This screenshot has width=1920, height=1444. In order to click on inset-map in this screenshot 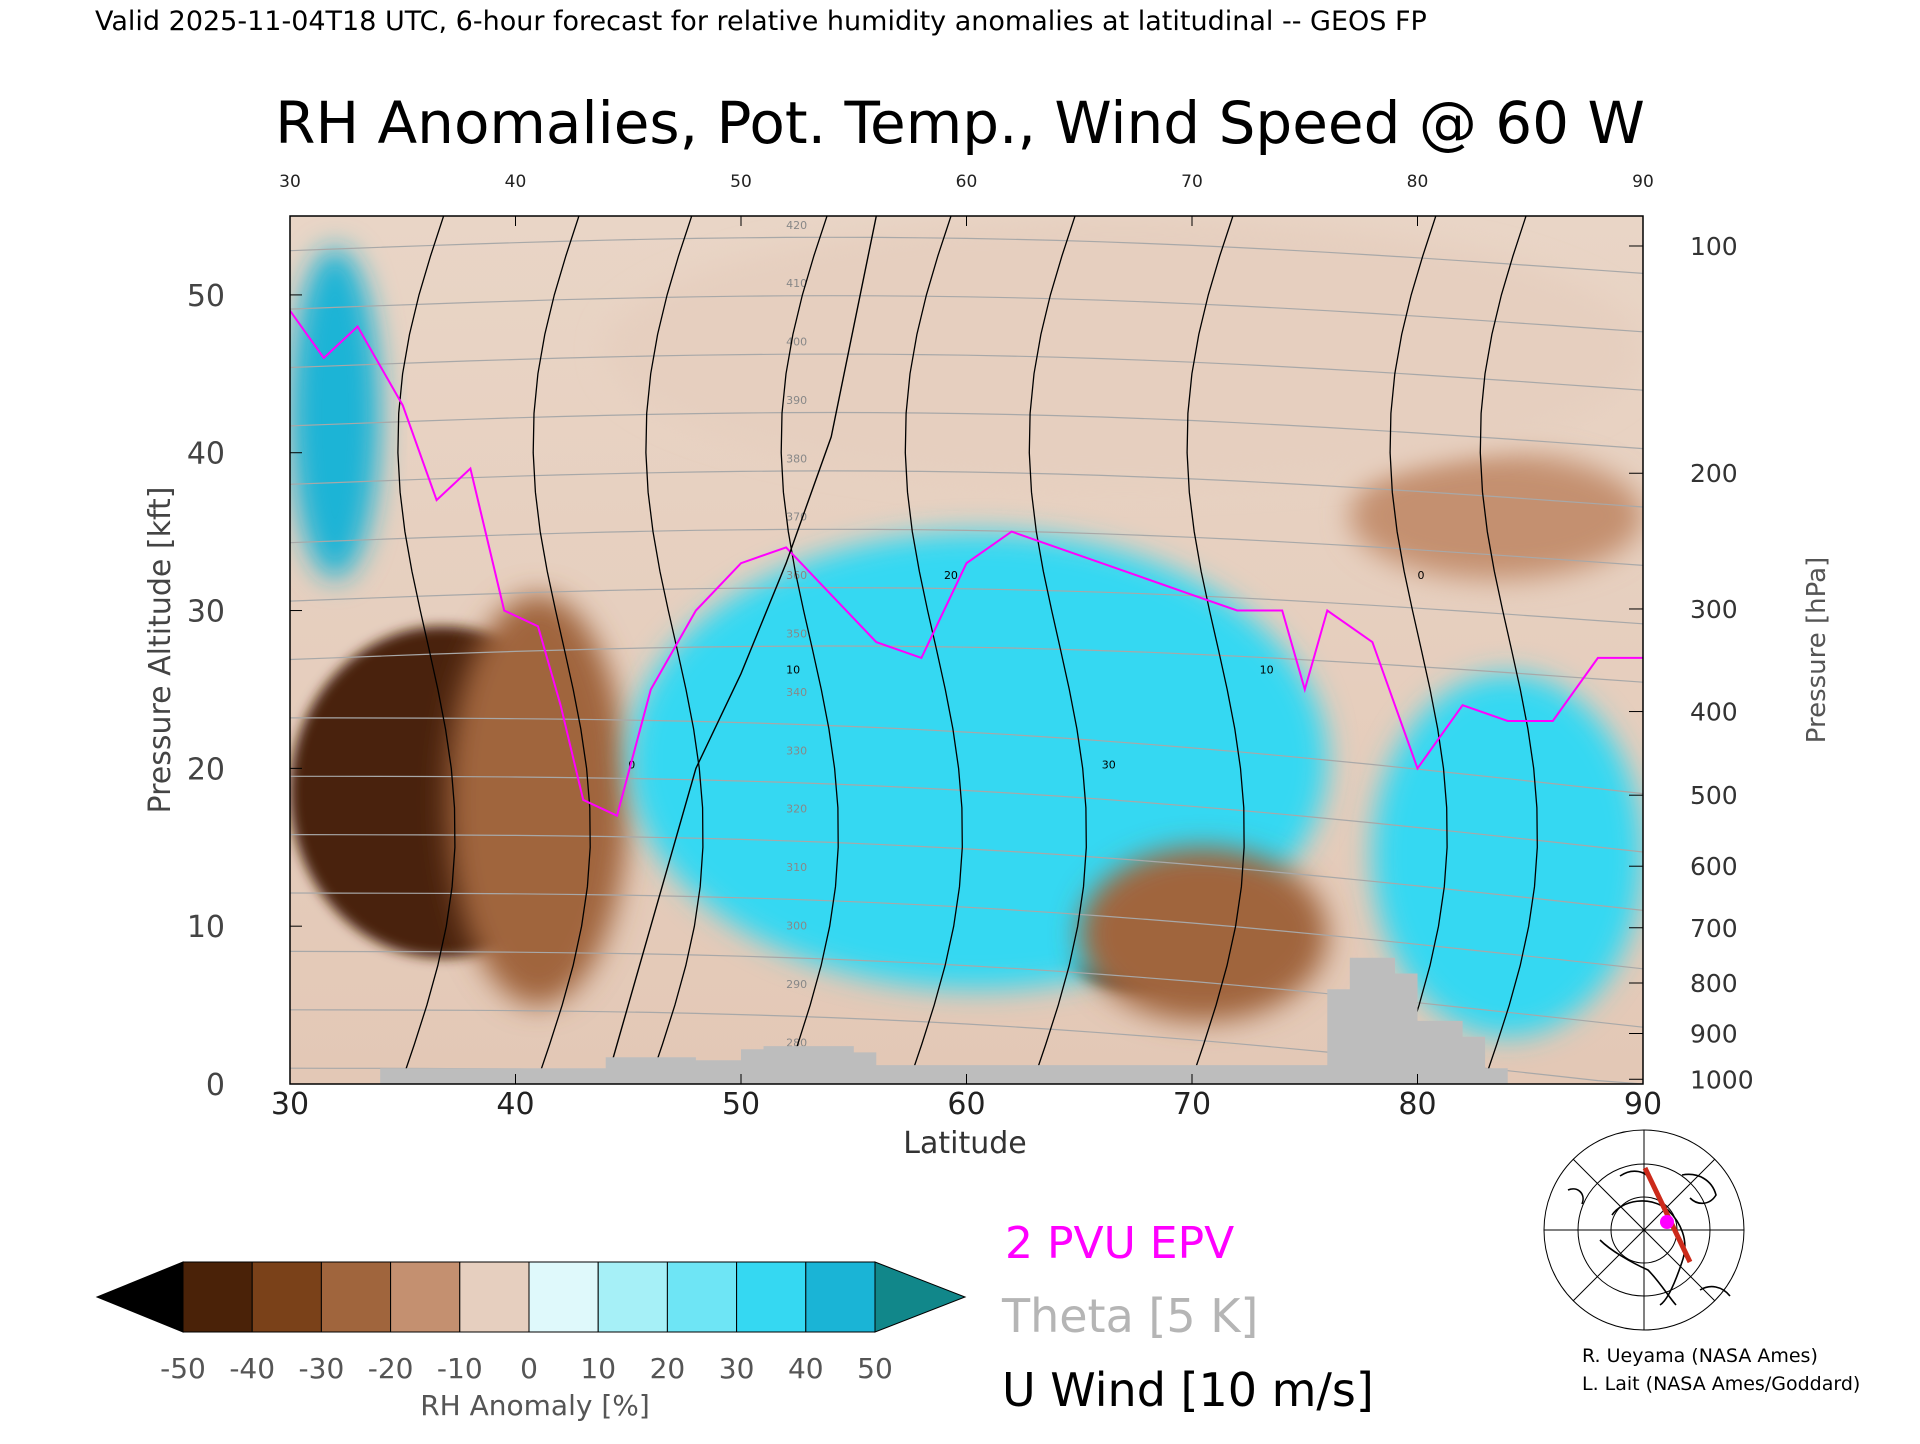, I will do `click(1644, 1230)`.